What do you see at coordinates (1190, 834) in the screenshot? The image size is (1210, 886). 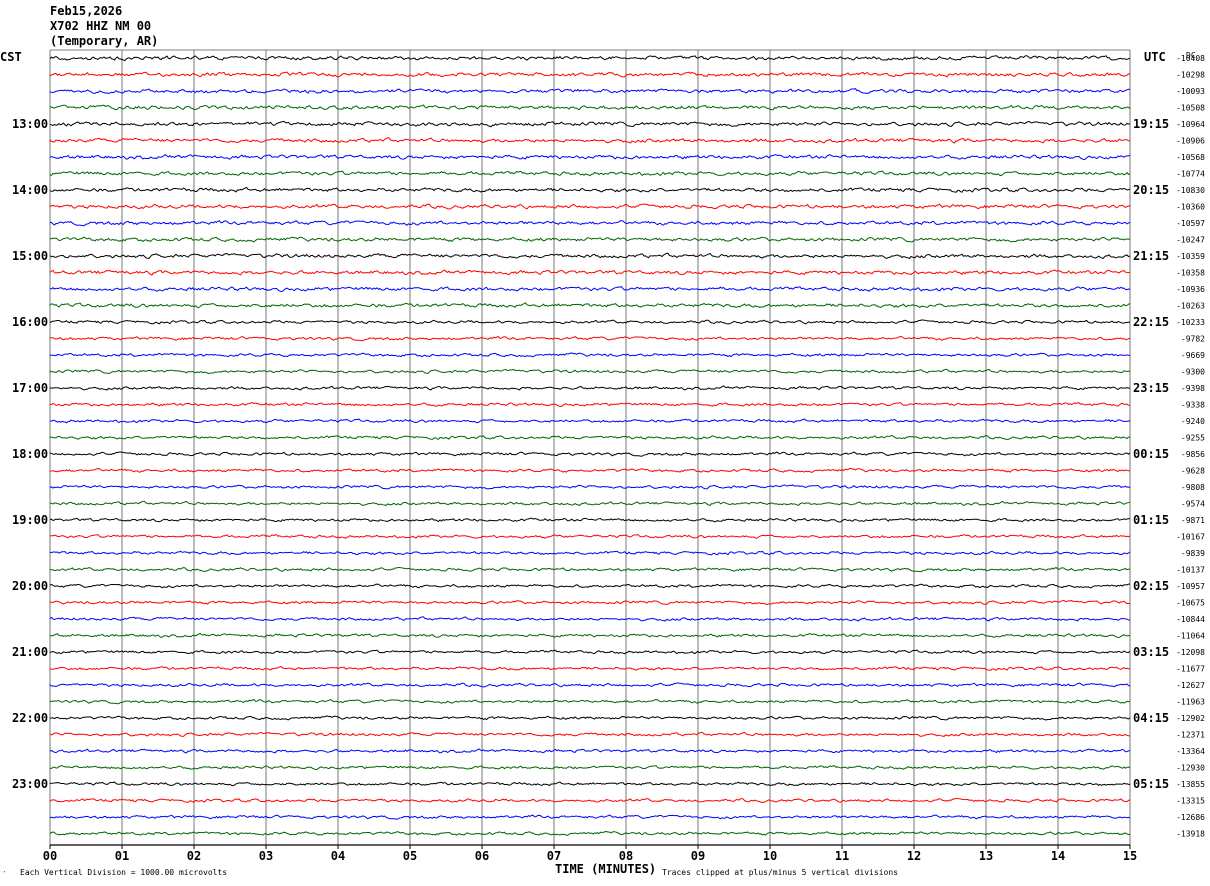 I see `dc-offset-label: -13918` at bounding box center [1190, 834].